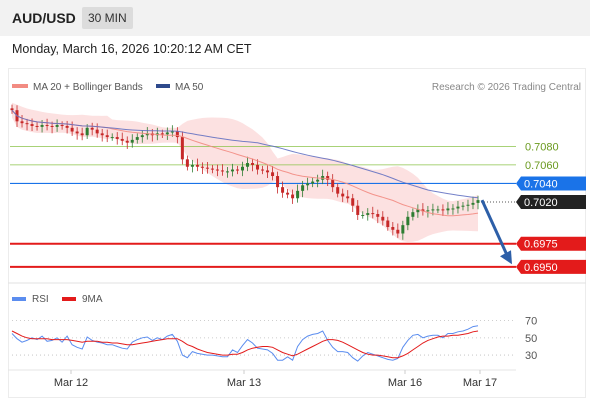  Describe the element at coordinates (69, 299) in the screenshot. I see `9ma-legend-swatch` at that location.